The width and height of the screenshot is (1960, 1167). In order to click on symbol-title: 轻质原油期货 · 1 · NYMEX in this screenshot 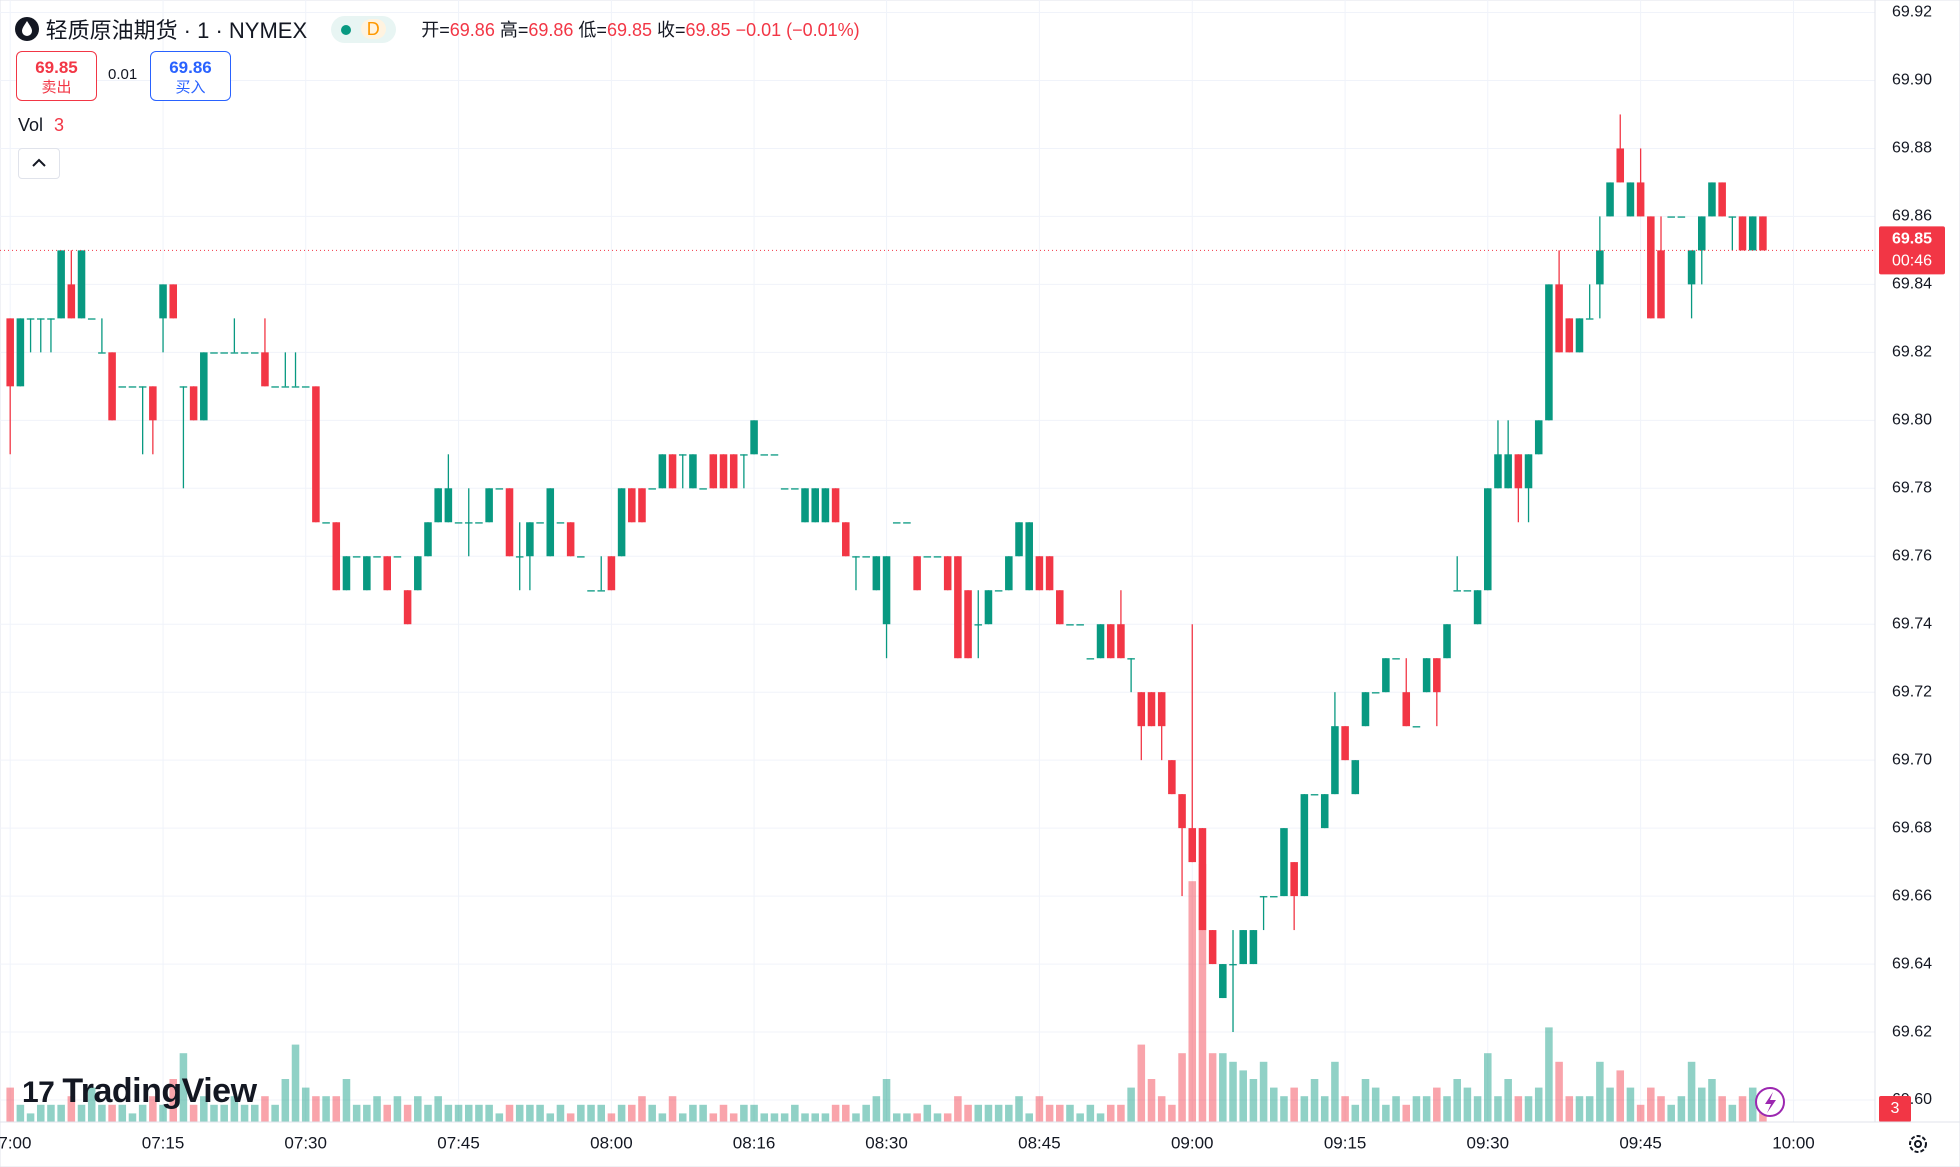, I will do `click(176, 30)`.